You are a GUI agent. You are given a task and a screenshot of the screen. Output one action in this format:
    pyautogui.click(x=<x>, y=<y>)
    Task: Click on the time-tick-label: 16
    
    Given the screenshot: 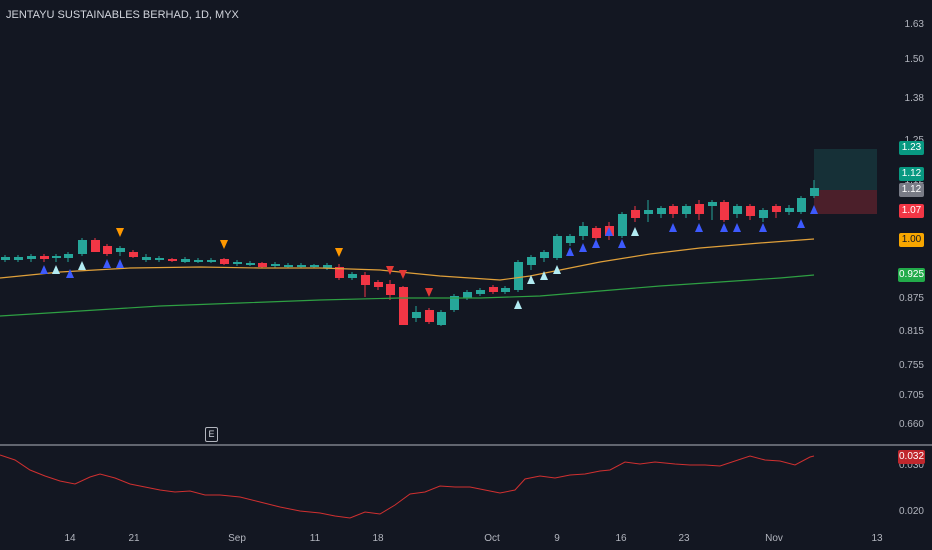 What is the action you would take?
    pyautogui.click(x=621, y=538)
    